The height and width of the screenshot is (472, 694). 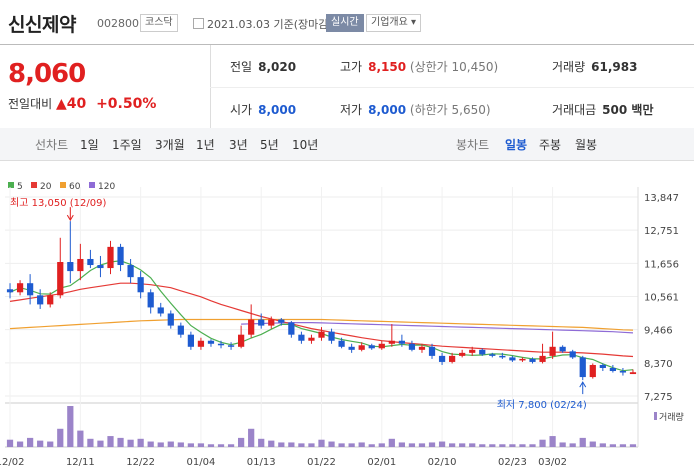 I want to click on trading-amount: 거래대금 500 백만, so click(x=603, y=110).